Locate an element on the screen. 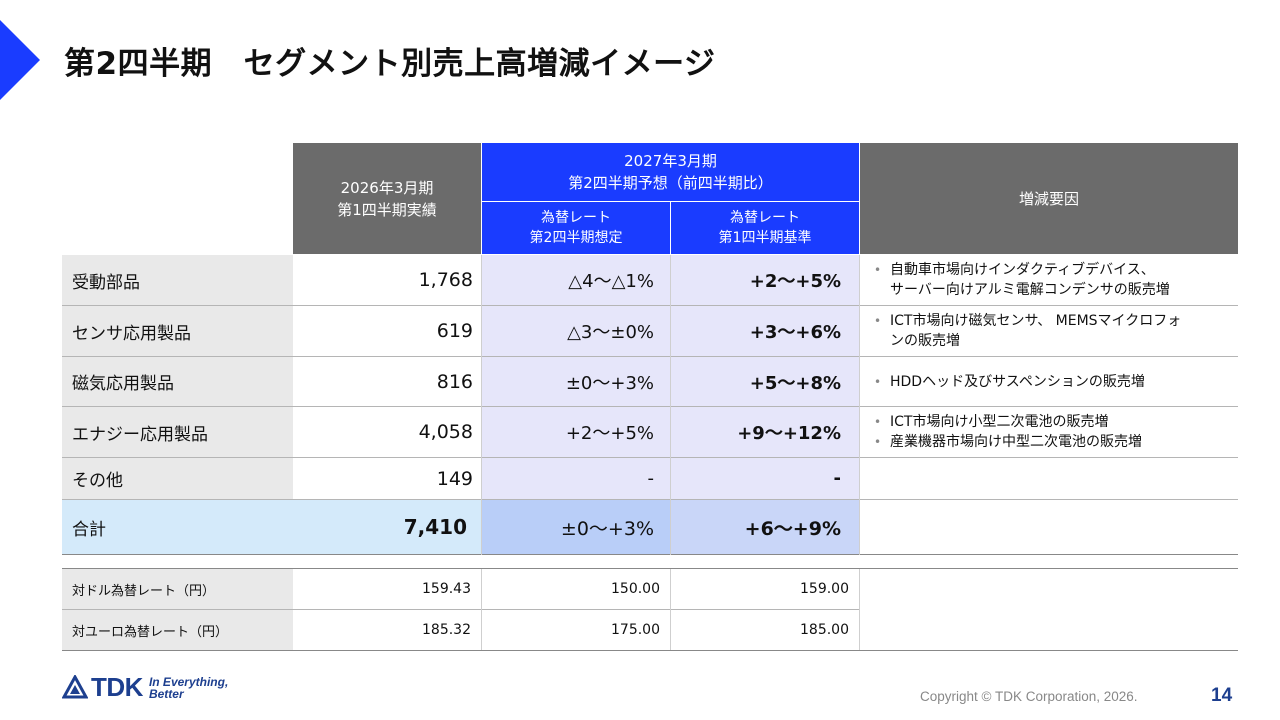  row-assumed-passive: △4～△1% is located at coordinates (576, 280).